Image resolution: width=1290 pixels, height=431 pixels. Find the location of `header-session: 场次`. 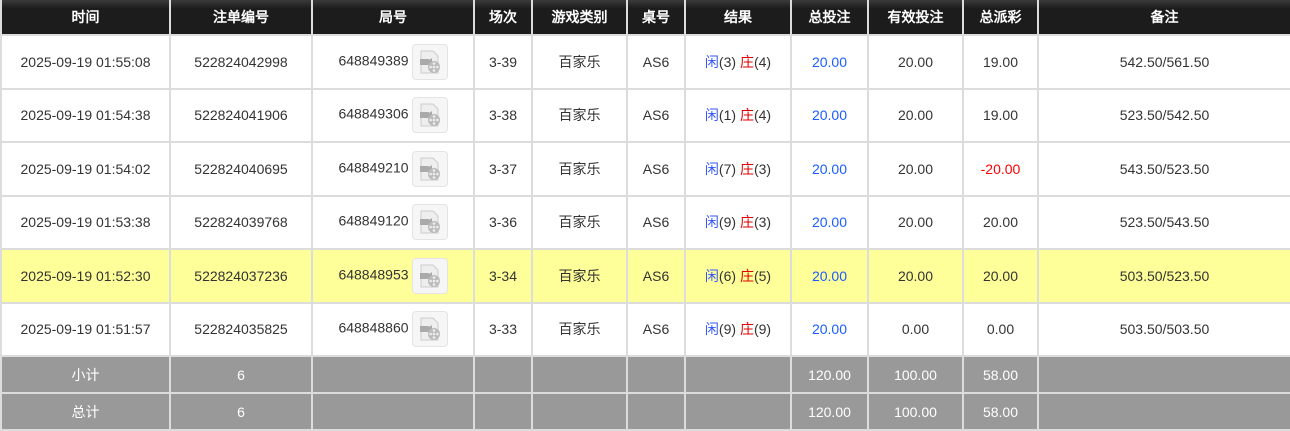

header-session: 场次 is located at coordinates (503, 18).